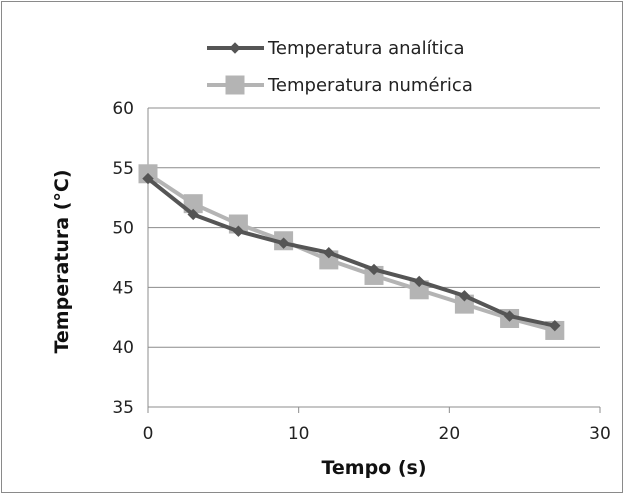 The width and height of the screenshot is (626, 496). I want to click on y-tick-label: 55, so click(123, 169).